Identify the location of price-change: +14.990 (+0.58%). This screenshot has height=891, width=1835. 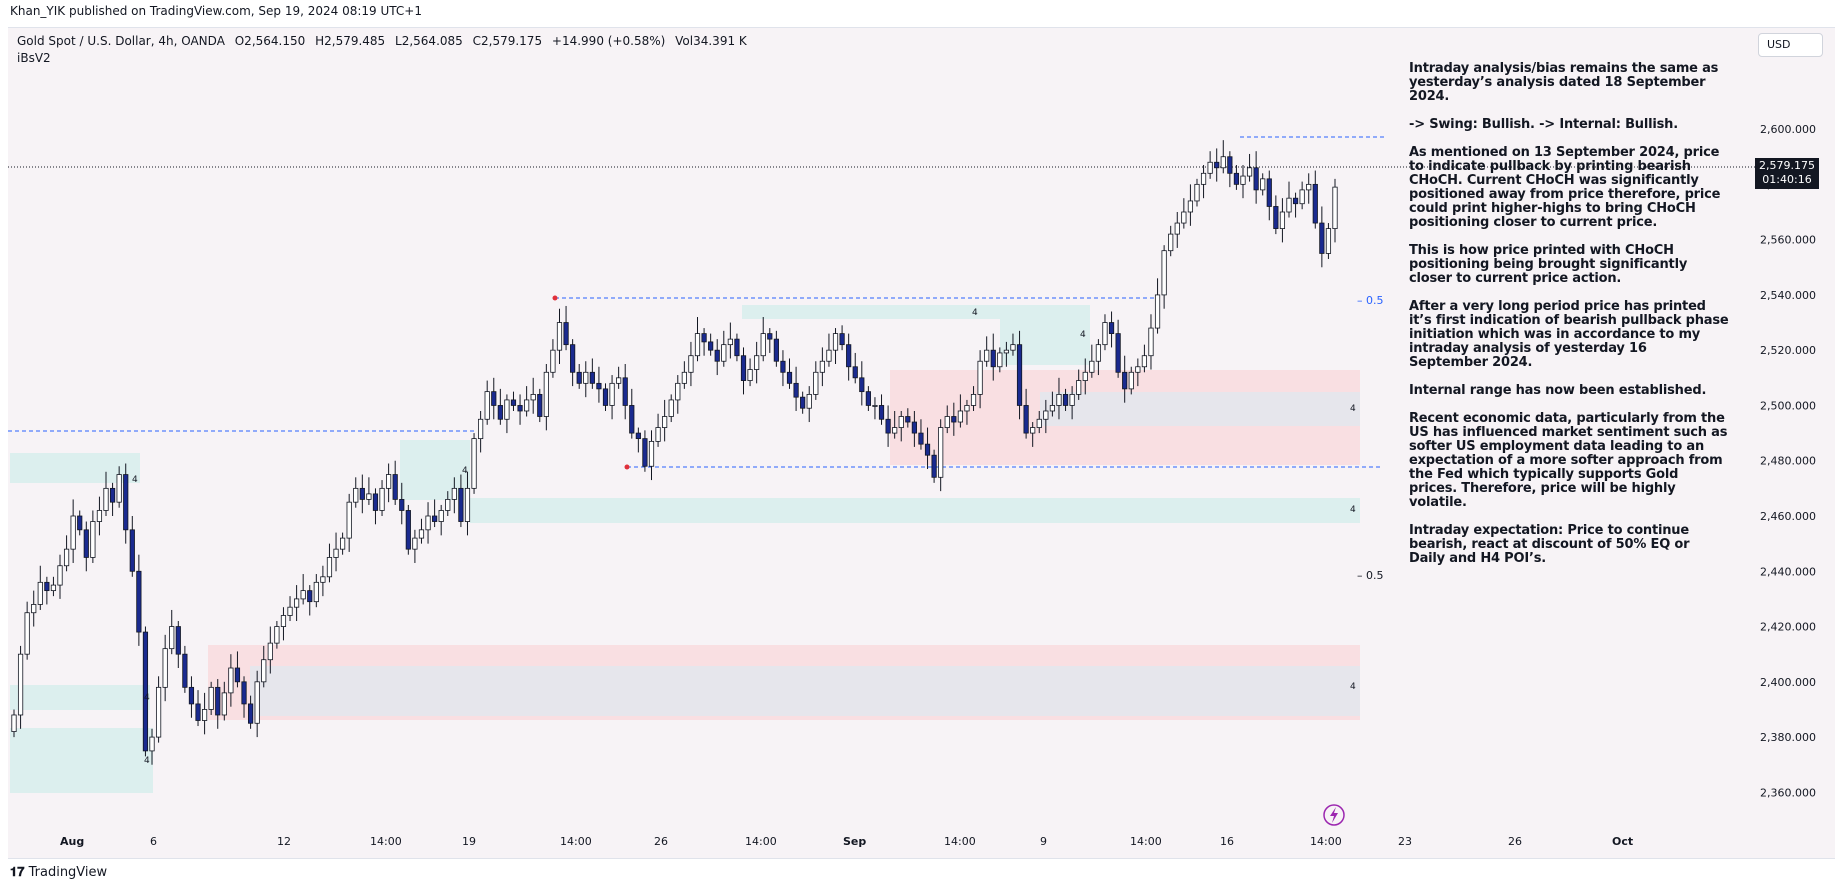
(608, 41).